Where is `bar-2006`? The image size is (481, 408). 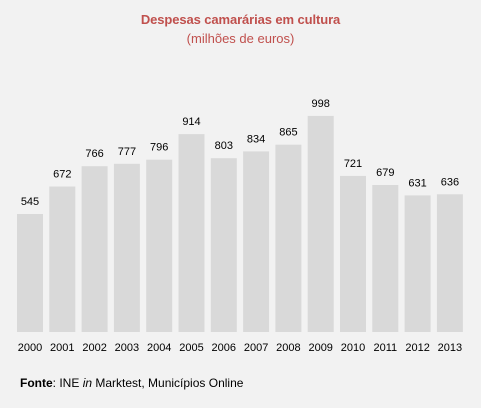
bar-2006 is located at coordinates (223, 245).